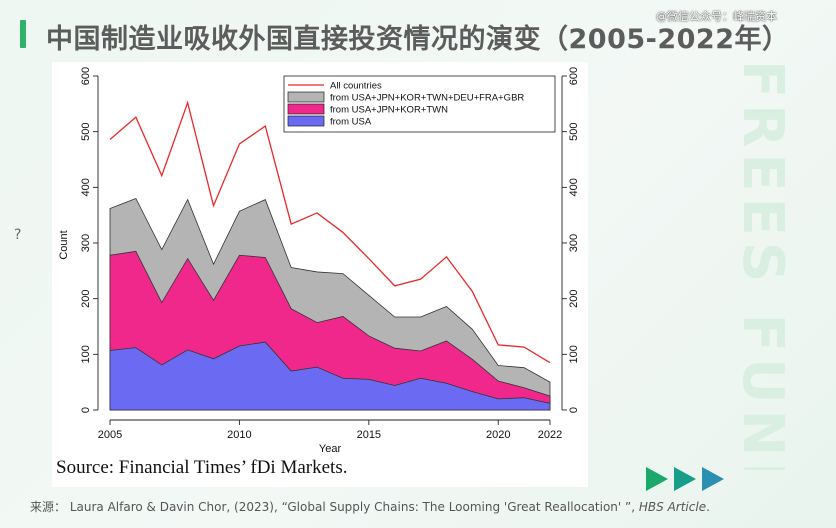 The image size is (836, 528). I want to click on y-tick-label-right: 500, so click(574, 131).